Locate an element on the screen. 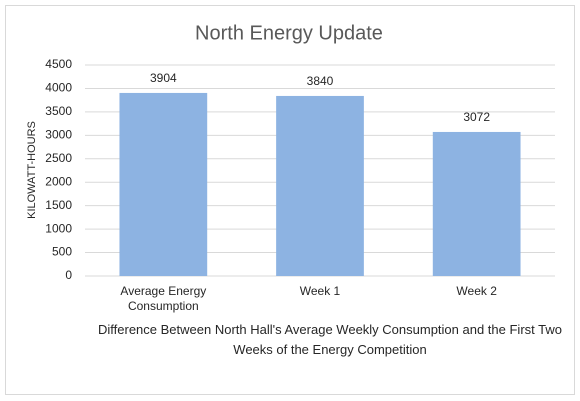  y-tick-label: 2000 is located at coordinates (58, 181).